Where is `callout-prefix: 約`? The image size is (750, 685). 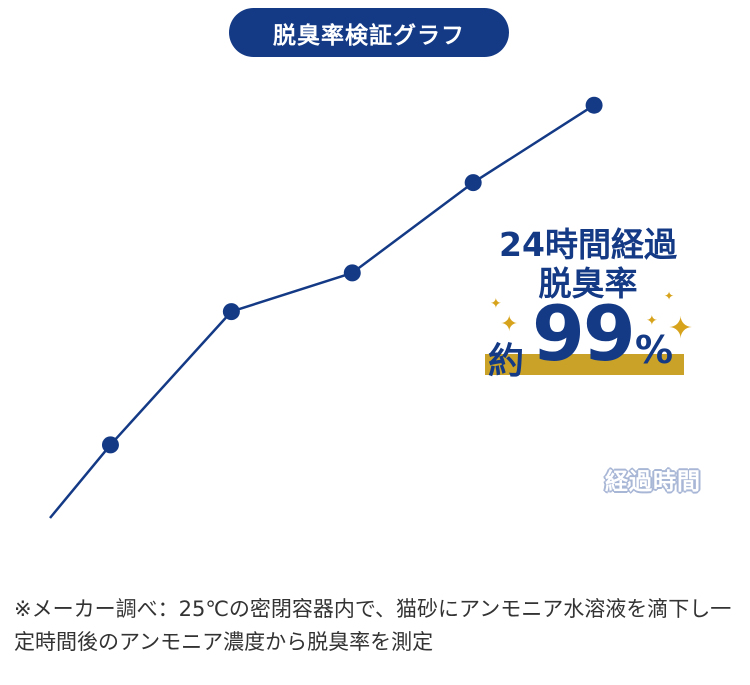 callout-prefix: 約 is located at coordinates (506, 361).